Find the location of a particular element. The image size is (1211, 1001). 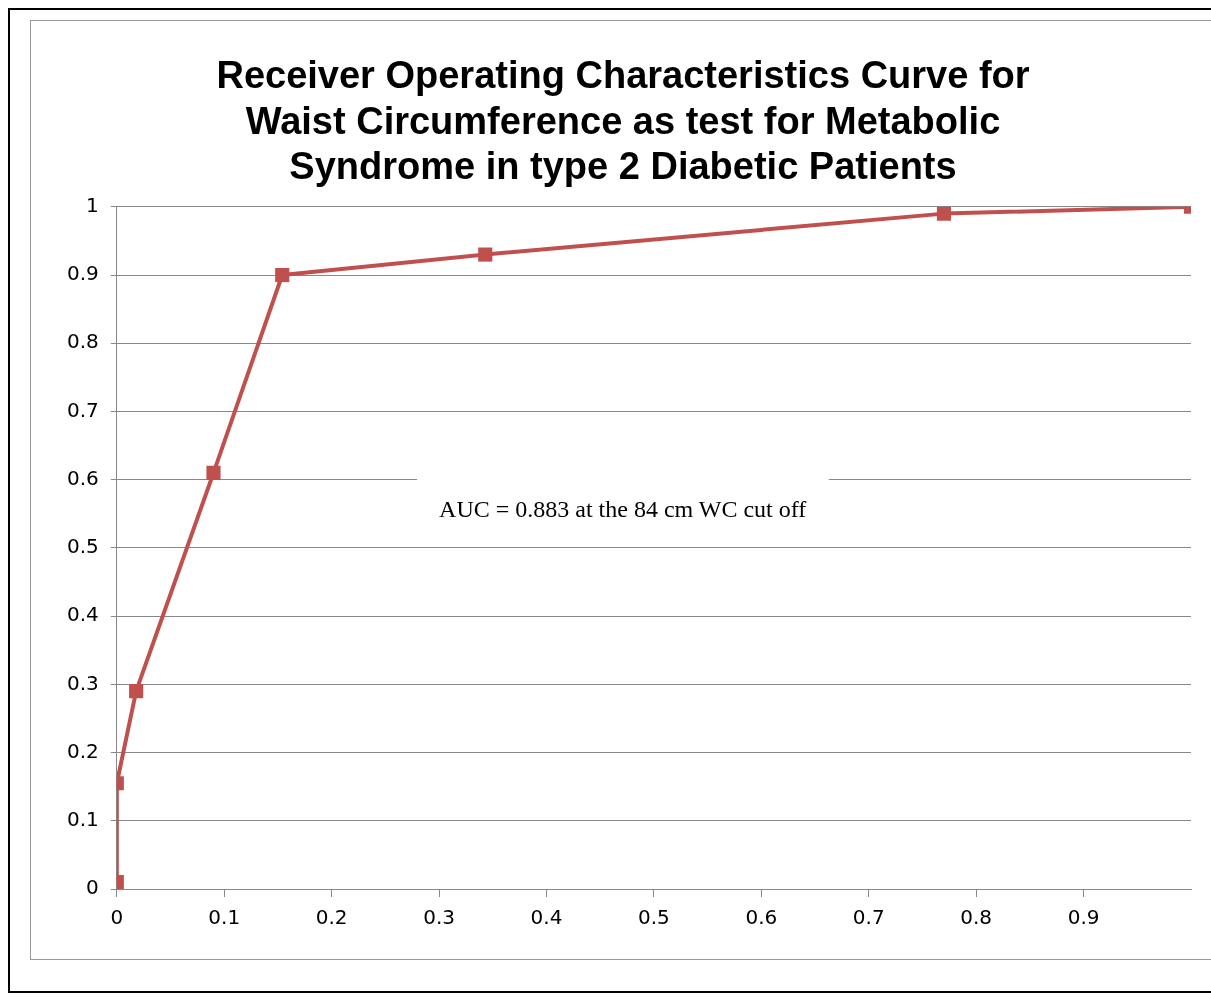

y-tick-label: 0.4 is located at coordinates (82, 614).